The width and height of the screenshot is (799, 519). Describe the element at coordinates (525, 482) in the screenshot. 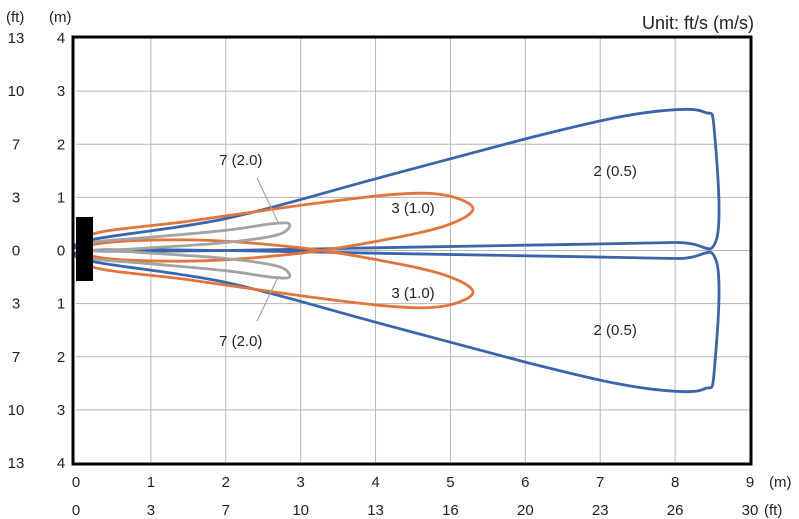

I see `x-tick-label-m: 6` at that location.